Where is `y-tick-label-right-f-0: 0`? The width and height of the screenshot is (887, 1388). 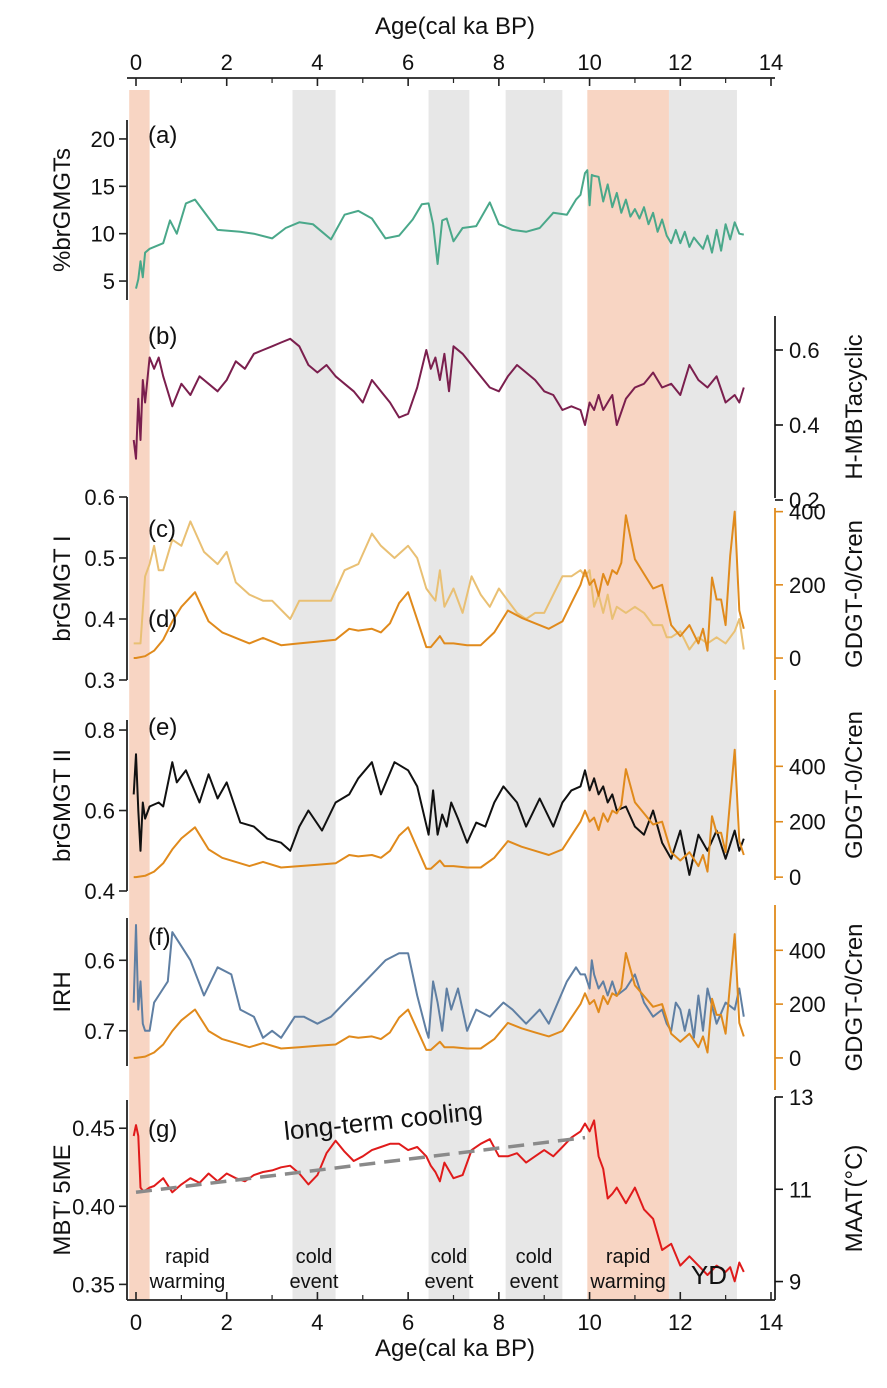 y-tick-label-right-f-0: 0 is located at coordinates (795, 1058).